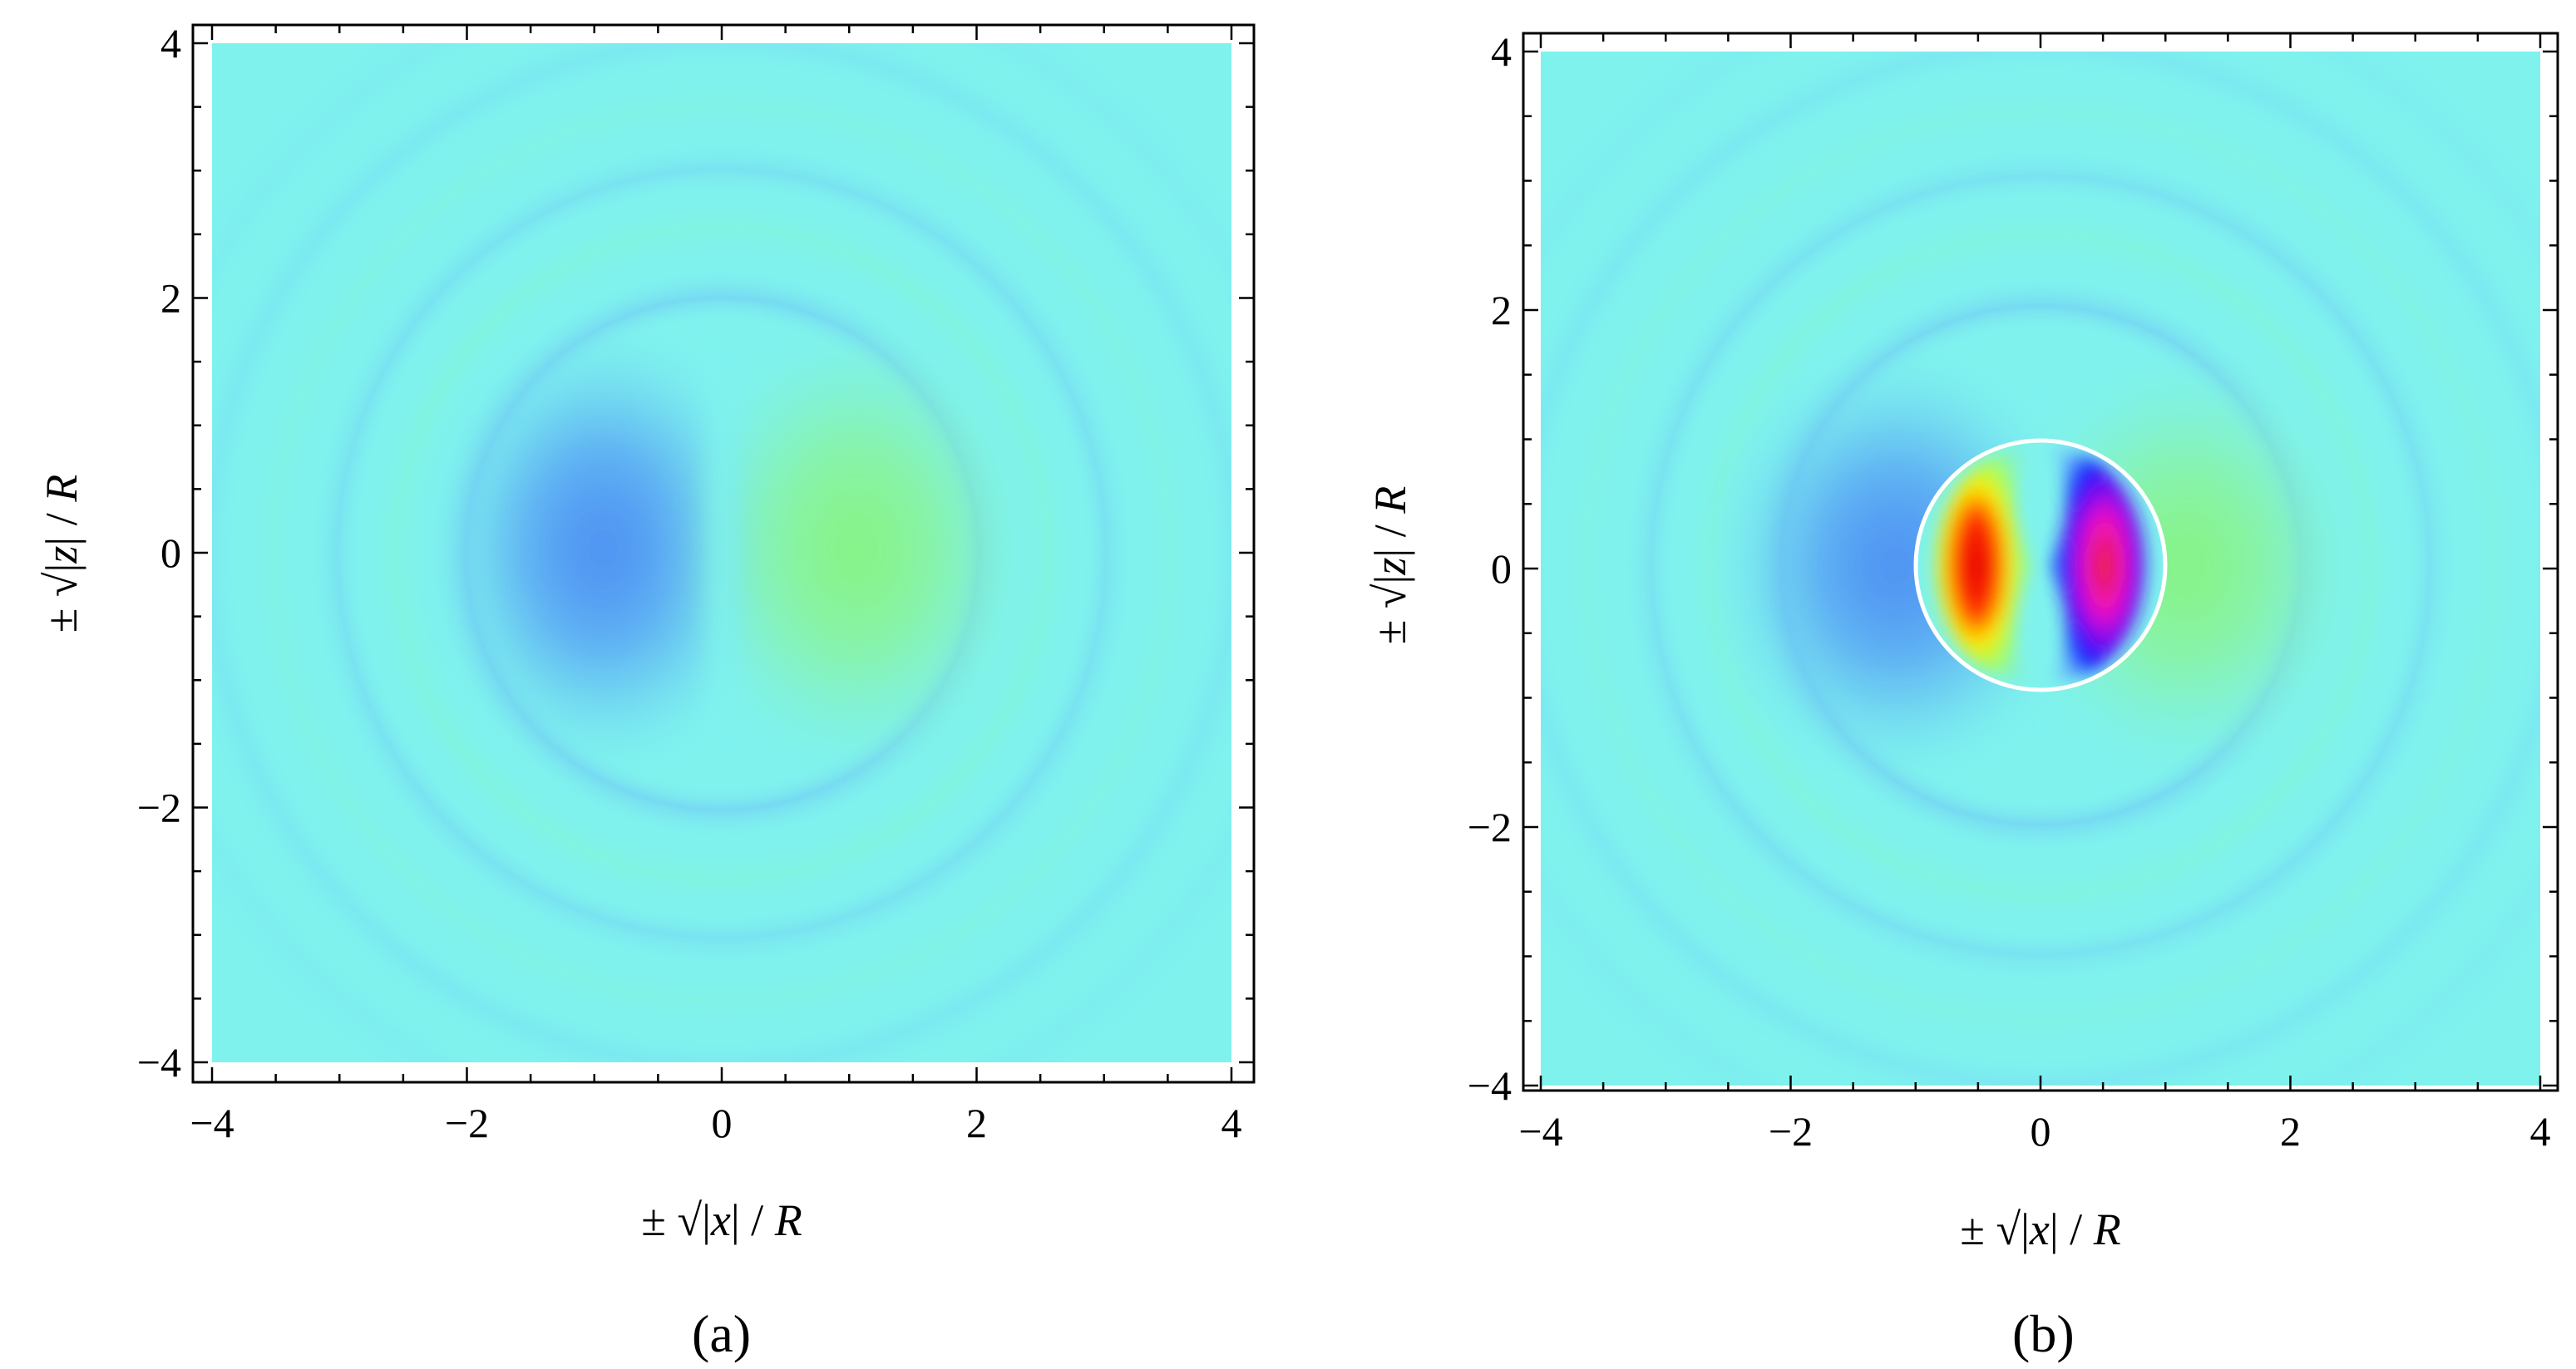 Image resolution: width=2576 pixels, height=1369 pixels. Describe the element at coordinates (2044, 1333) in the screenshot. I see `panel-label-b: (b)` at that location.